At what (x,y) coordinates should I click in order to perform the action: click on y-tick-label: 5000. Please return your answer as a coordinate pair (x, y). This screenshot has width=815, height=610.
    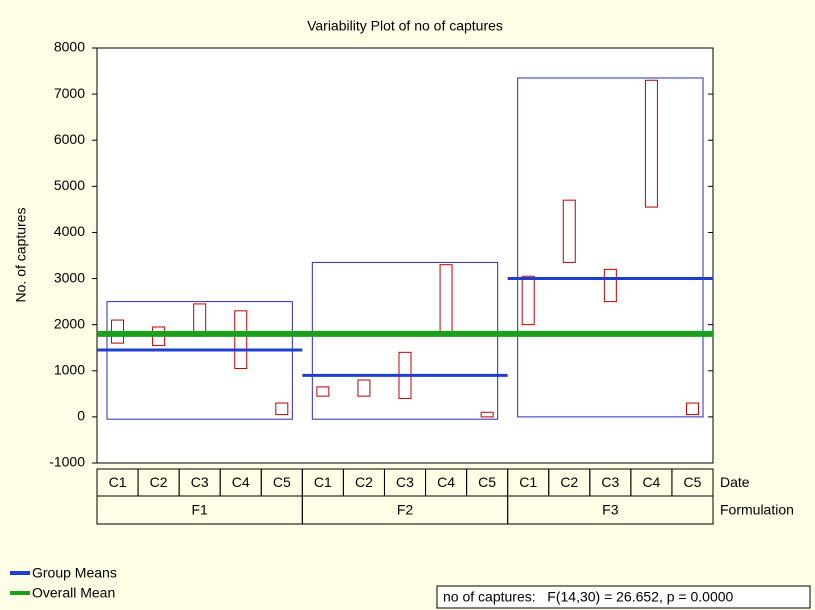
    Looking at the image, I should click on (69, 185).